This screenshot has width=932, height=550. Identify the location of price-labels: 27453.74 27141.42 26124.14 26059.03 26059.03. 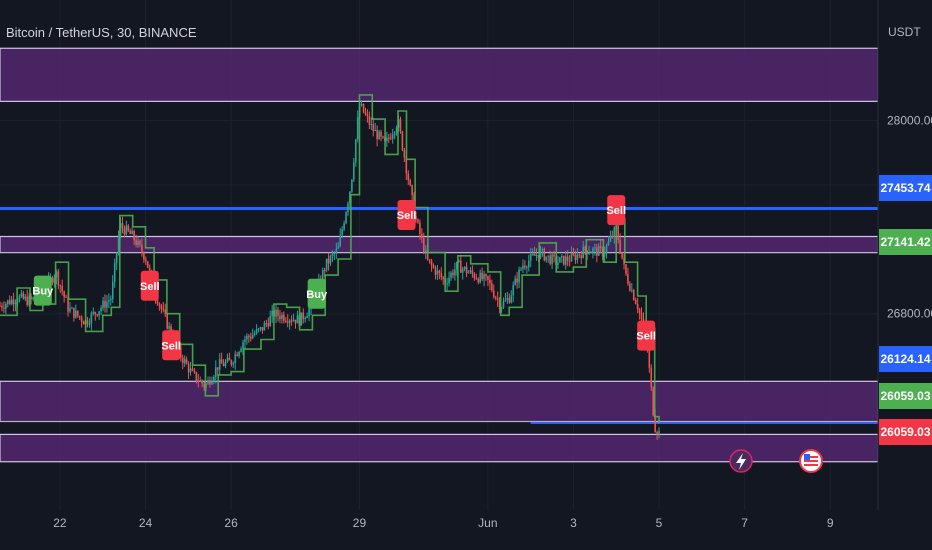
(905, 310).